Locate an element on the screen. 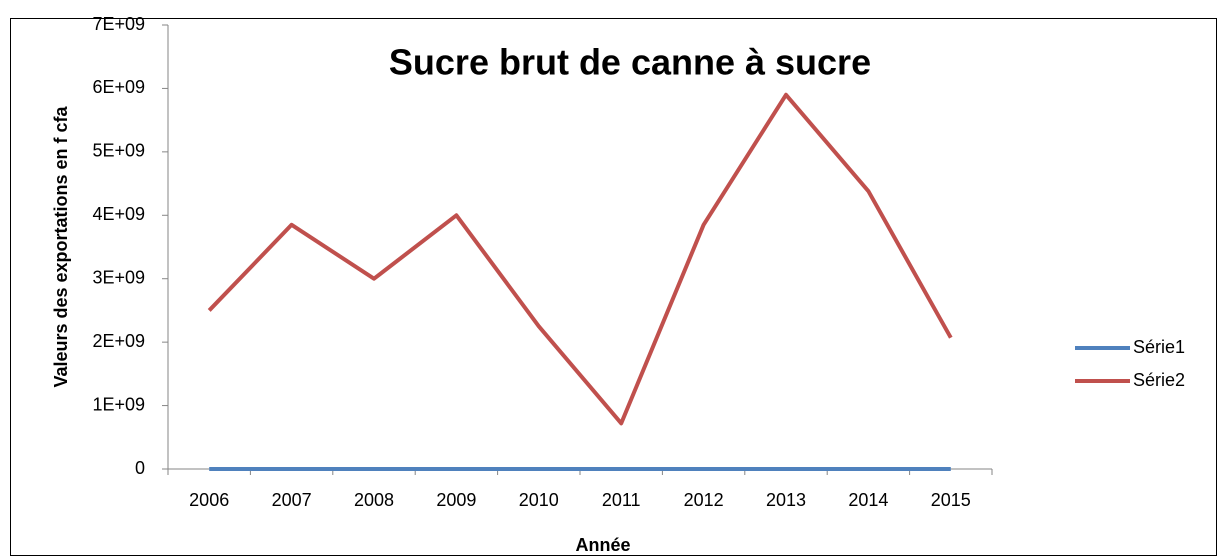  x-tick-label: 2015 is located at coordinates (951, 500).